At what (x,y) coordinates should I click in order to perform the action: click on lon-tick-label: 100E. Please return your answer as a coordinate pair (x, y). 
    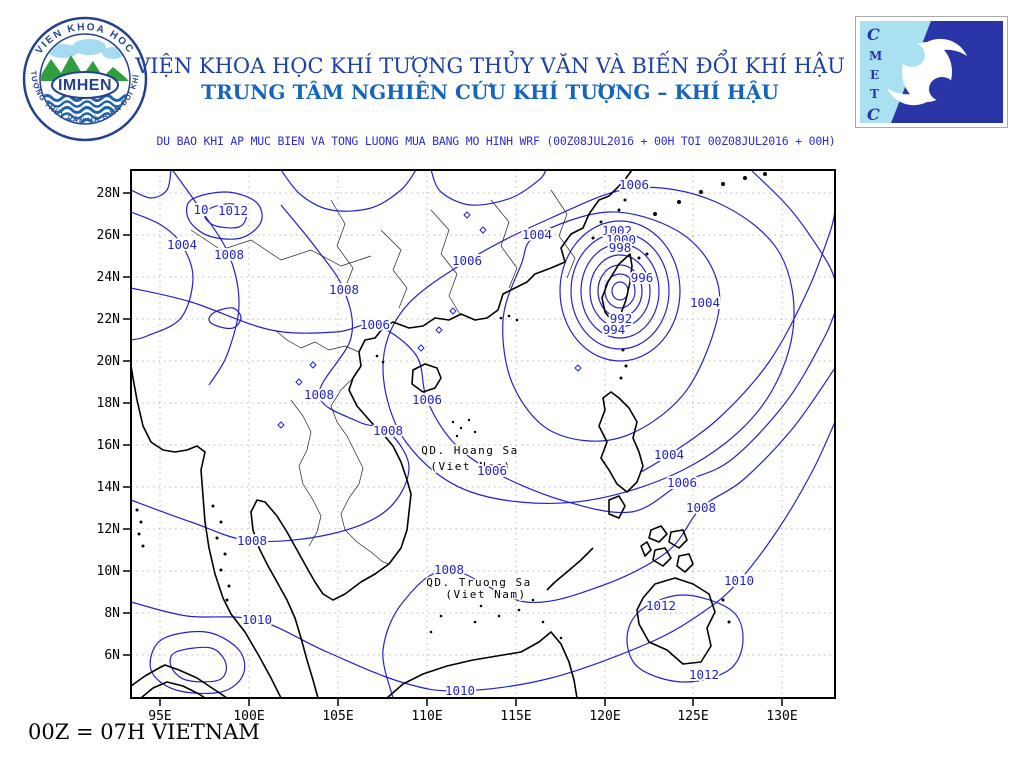
    Looking at the image, I should click on (248, 716).